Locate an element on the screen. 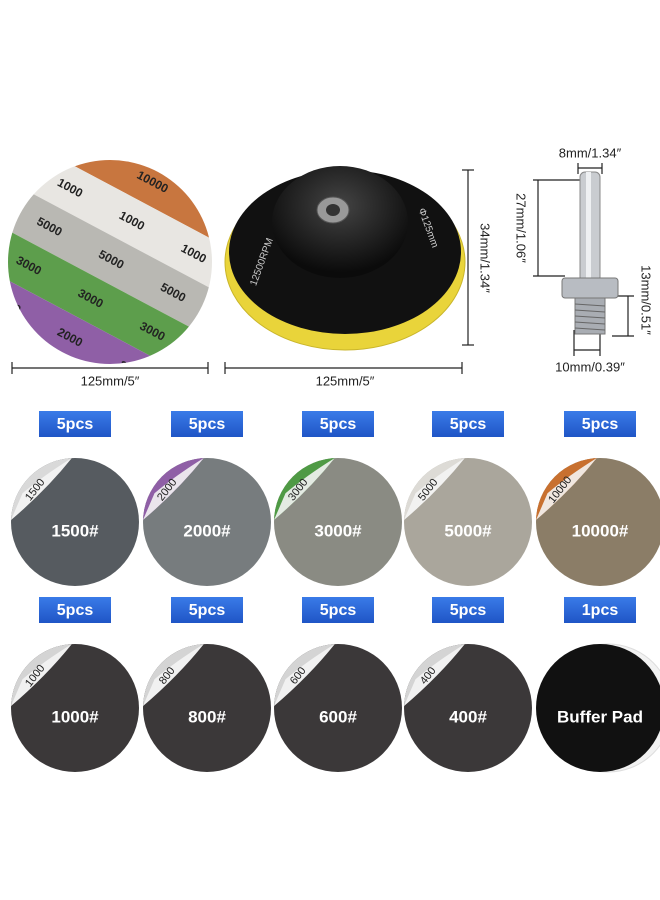 This screenshot has width=660, height=900. grit-label: 600# is located at coordinates (338, 716).